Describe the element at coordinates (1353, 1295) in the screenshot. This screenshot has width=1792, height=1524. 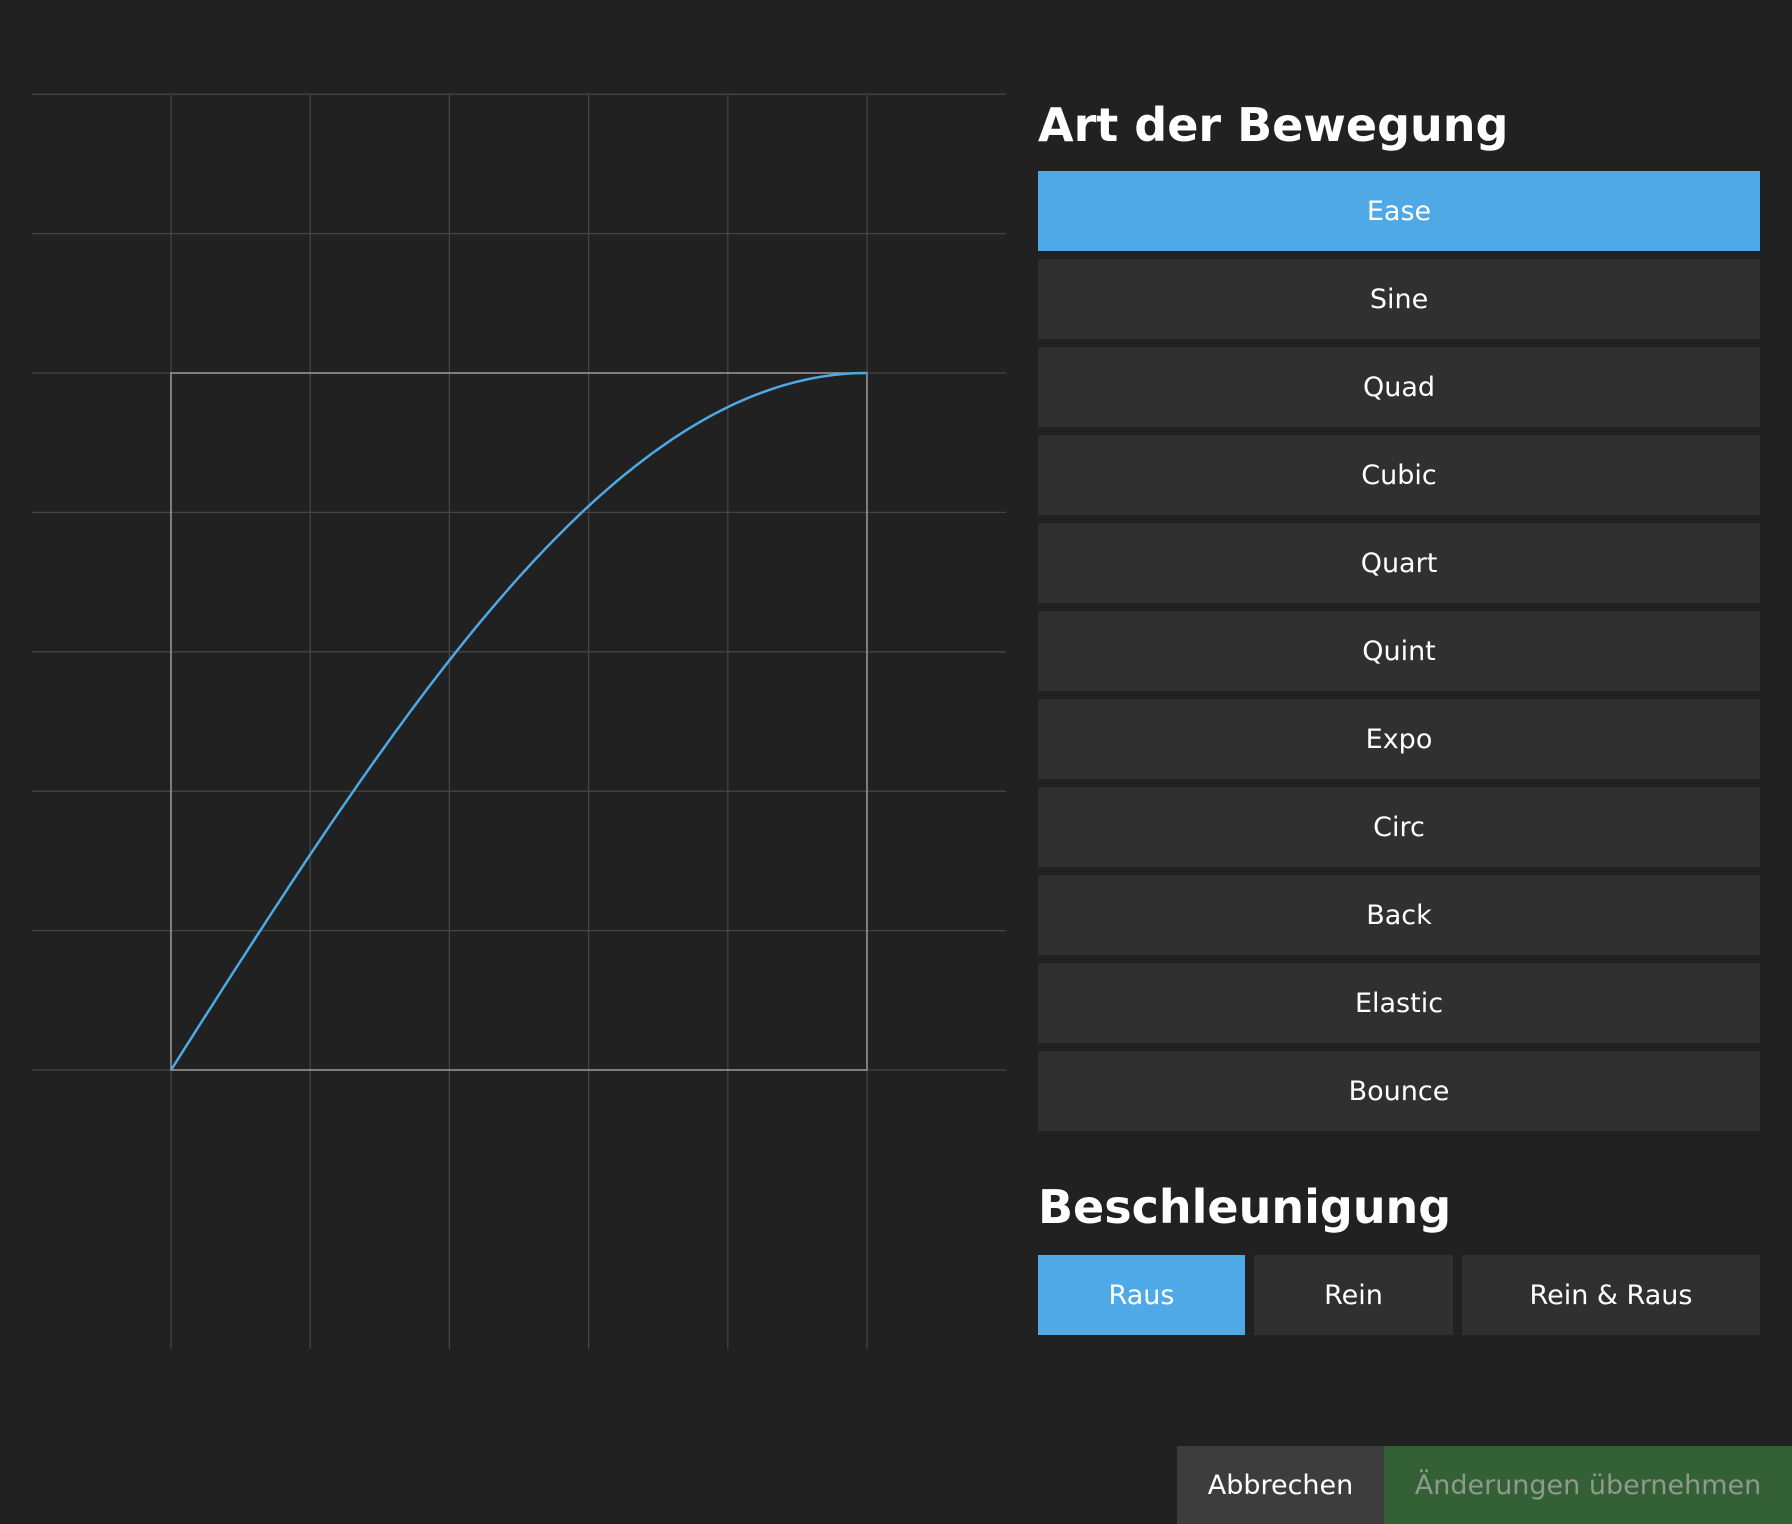
I see `acceleration-option-rein: Rein` at that location.